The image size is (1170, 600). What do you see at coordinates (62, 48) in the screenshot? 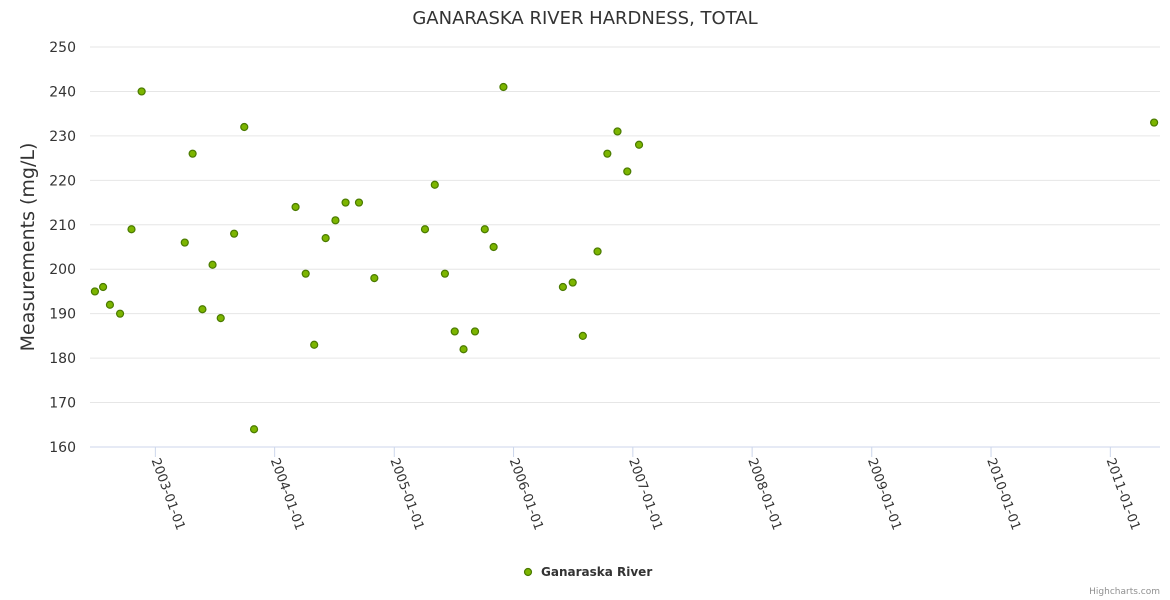
I see `y-tick-label: 250` at bounding box center [62, 48].